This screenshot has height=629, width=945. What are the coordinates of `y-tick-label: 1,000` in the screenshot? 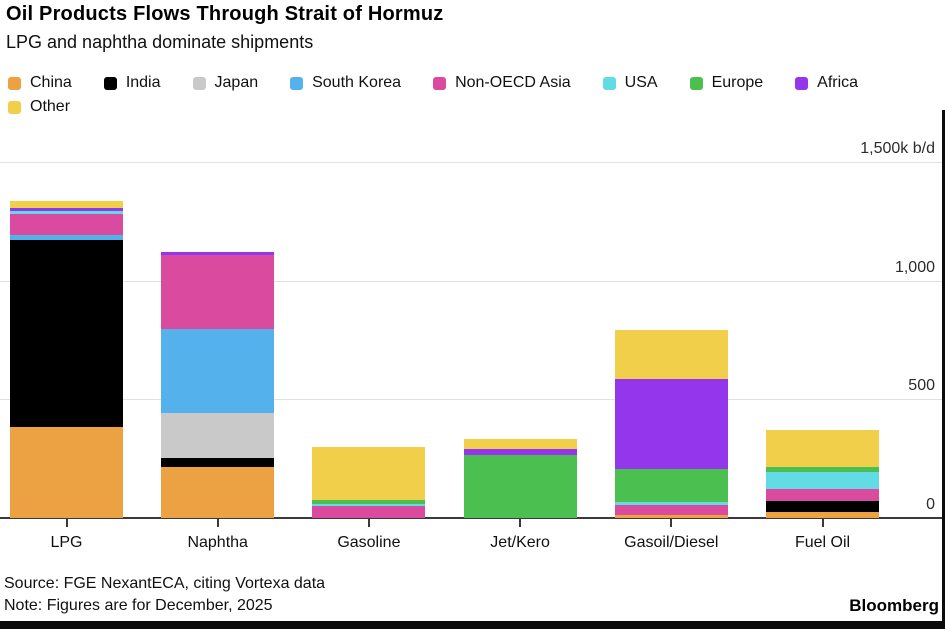 It's located at (914, 267).